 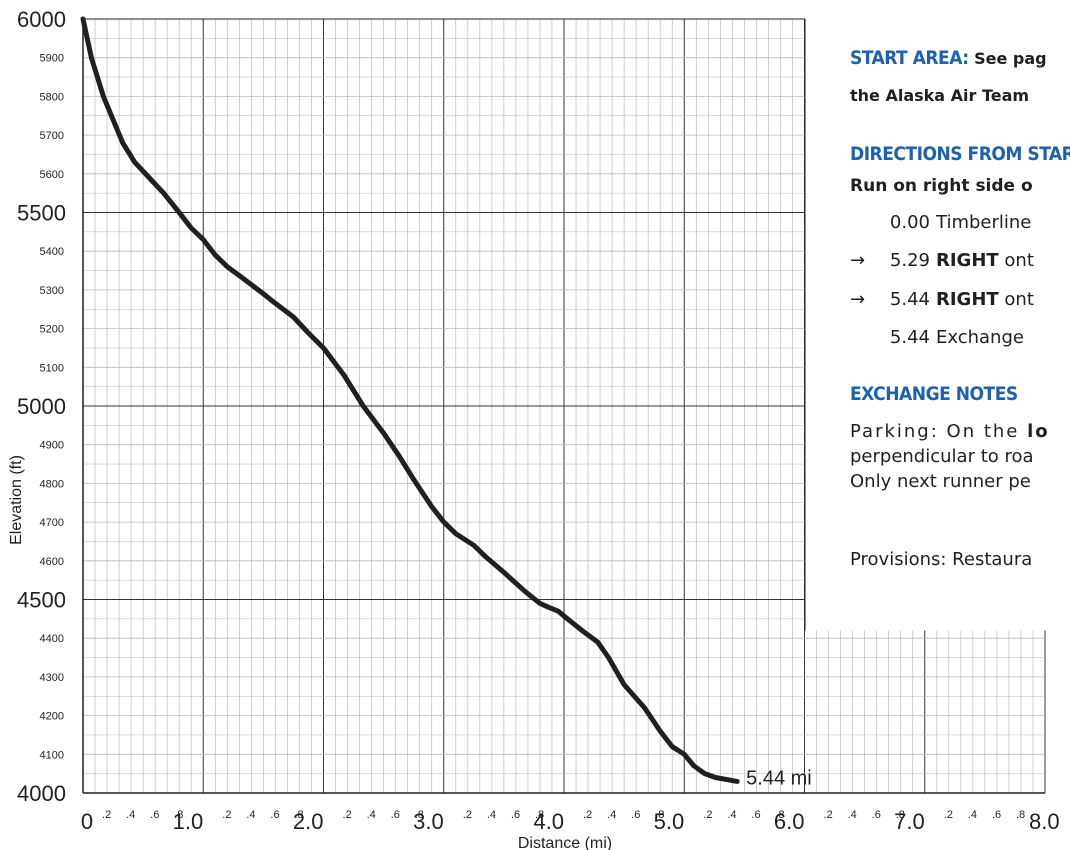 What do you see at coordinates (940, 95) in the screenshot?
I see `start-area-text-2: the Alaska Air Team` at bounding box center [940, 95].